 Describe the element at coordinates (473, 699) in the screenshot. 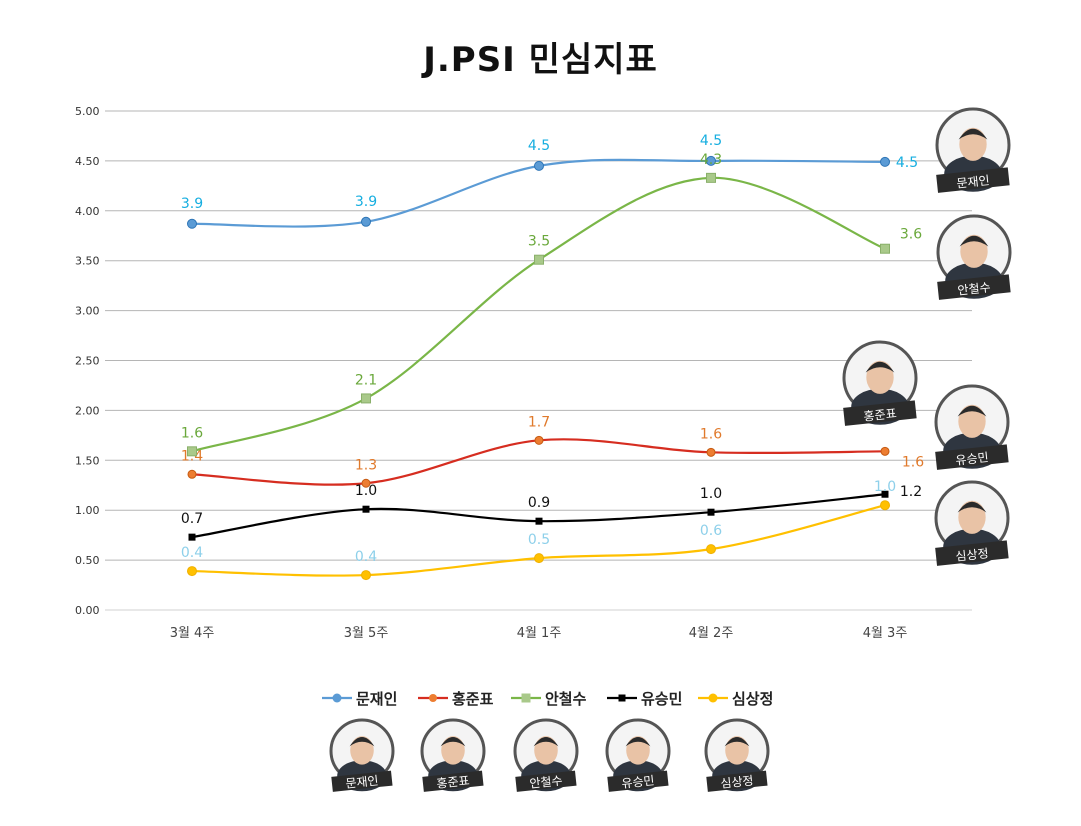

I see `legend-label: 홍준표` at that location.